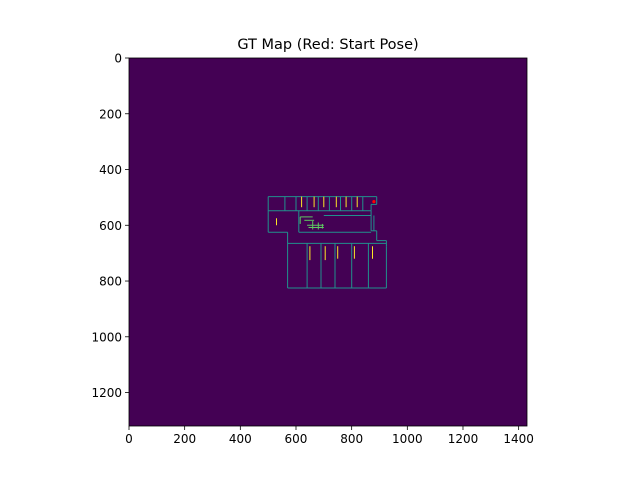 The width and height of the screenshot is (640, 480). Describe the element at coordinates (240, 439) in the screenshot. I see `x-tick-label: 400` at that location.